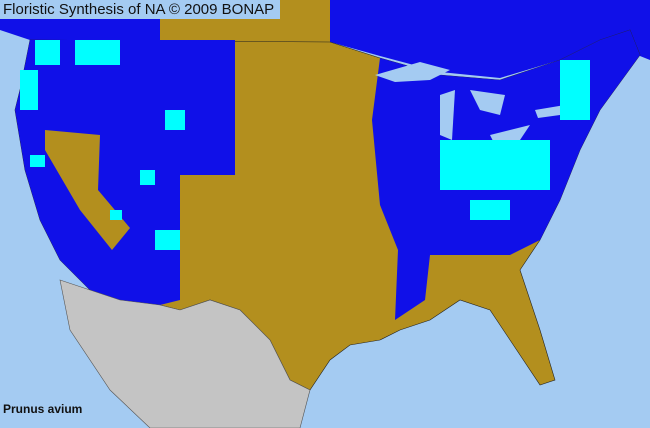 This screenshot has height=428, width=650. What do you see at coordinates (185, 353) in the screenshot?
I see `mexico` at bounding box center [185, 353].